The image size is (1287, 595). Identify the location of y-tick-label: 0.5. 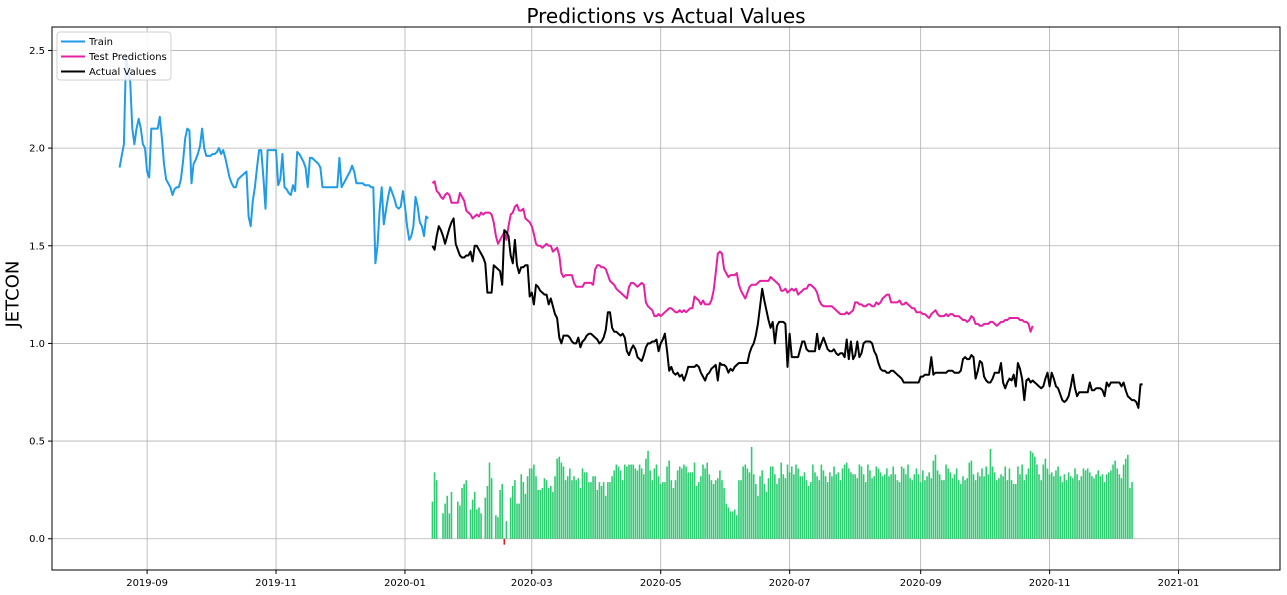
(37, 442).